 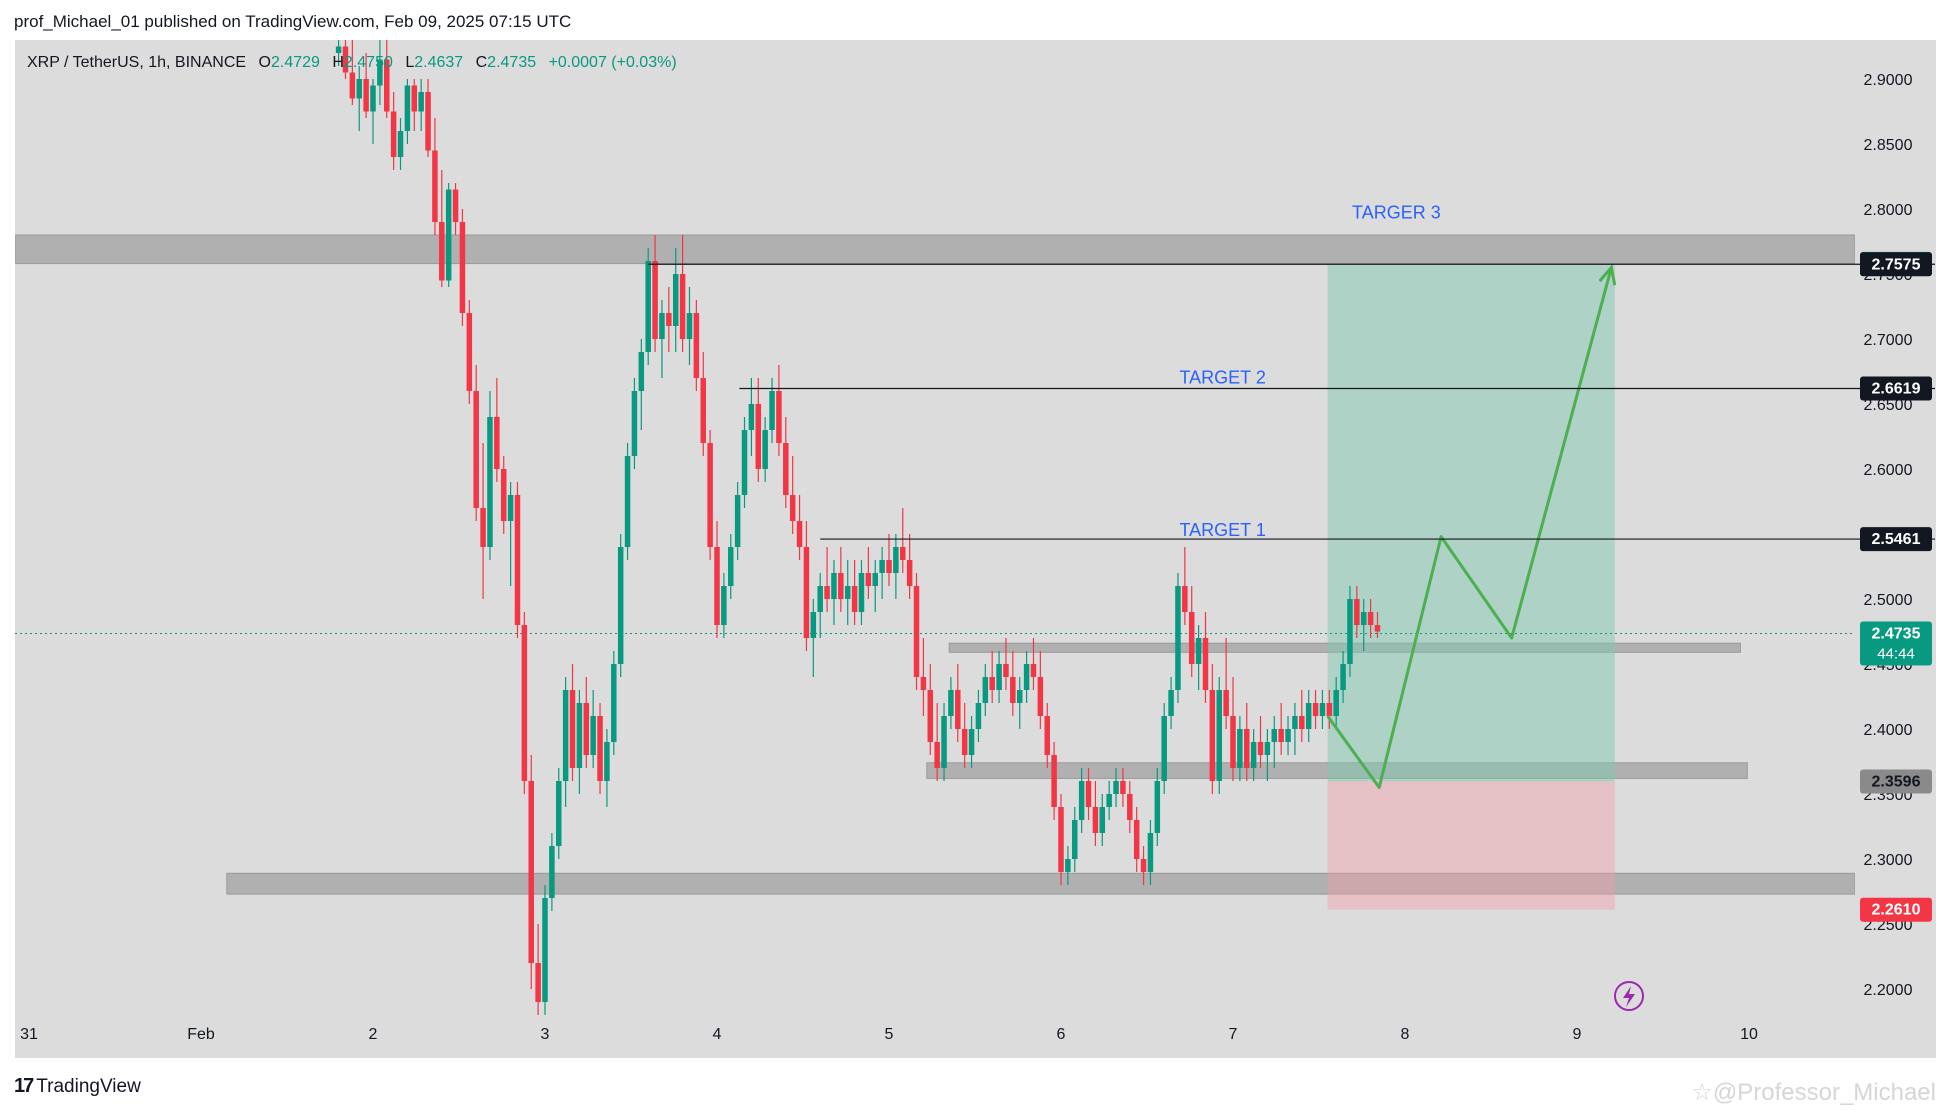 What do you see at coordinates (481, 62) in the screenshot?
I see `close-label: C` at bounding box center [481, 62].